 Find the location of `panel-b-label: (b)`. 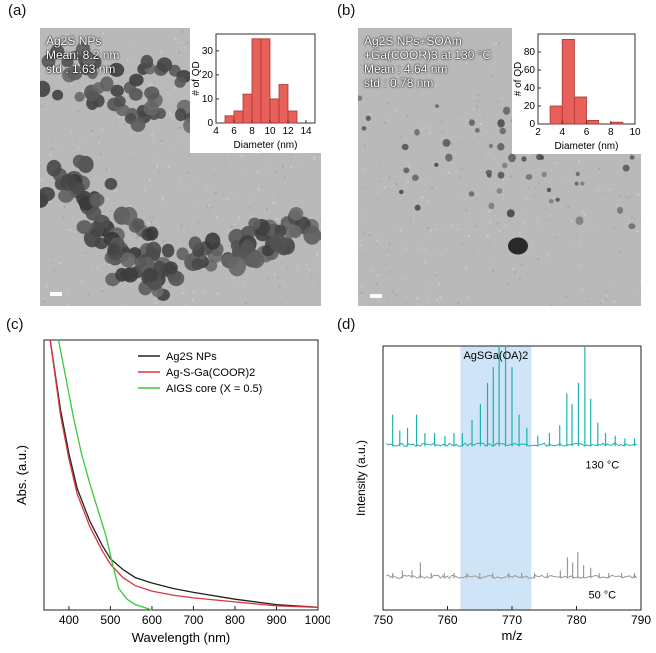

panel-b-label: (b) is located at coordinates (346, 10).